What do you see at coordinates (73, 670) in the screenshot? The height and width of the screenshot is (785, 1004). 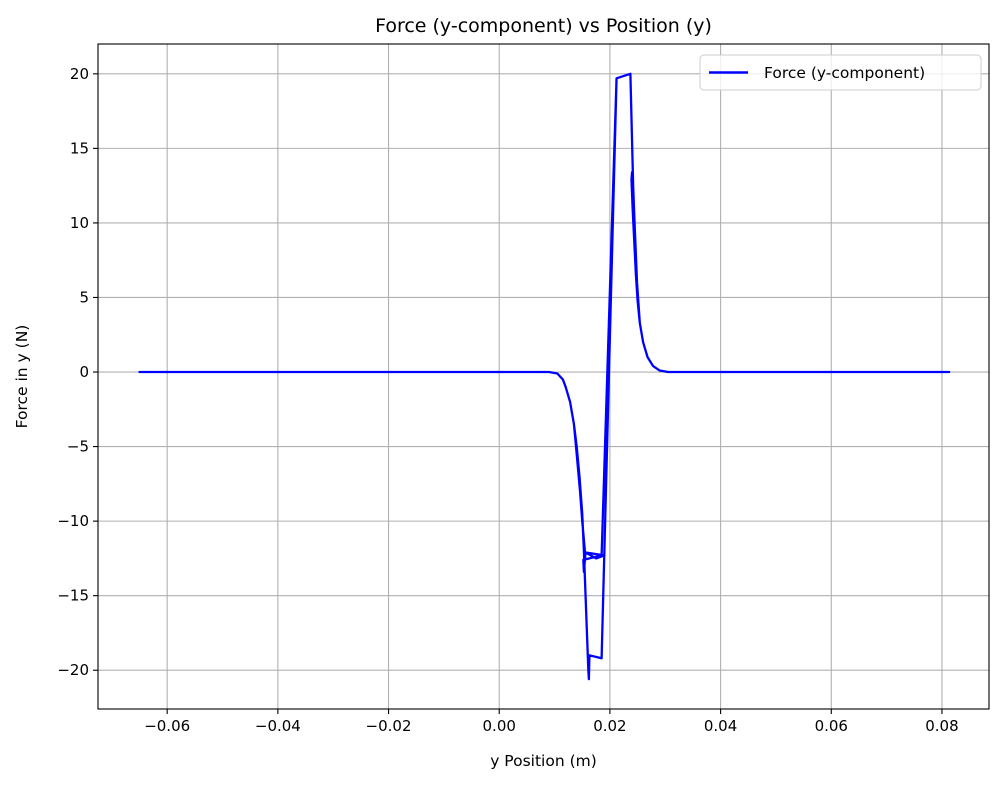 I see `y-tick-label: −20` at bounding box center [73, 670].